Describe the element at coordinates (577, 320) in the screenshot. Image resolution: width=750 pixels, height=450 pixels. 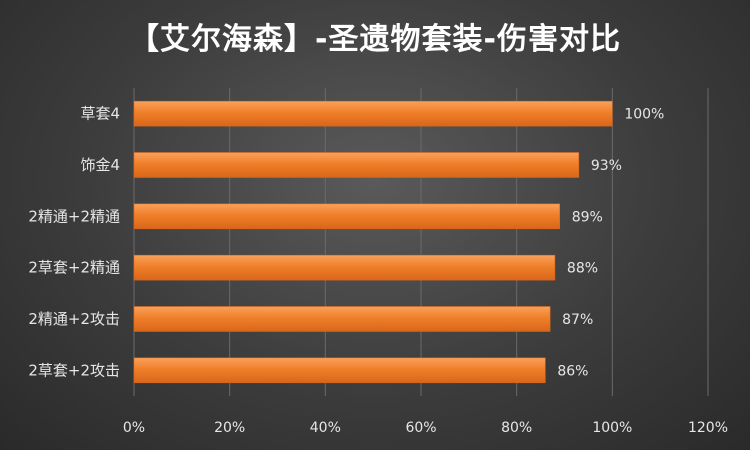
I see `data-label: 87%` at that location.